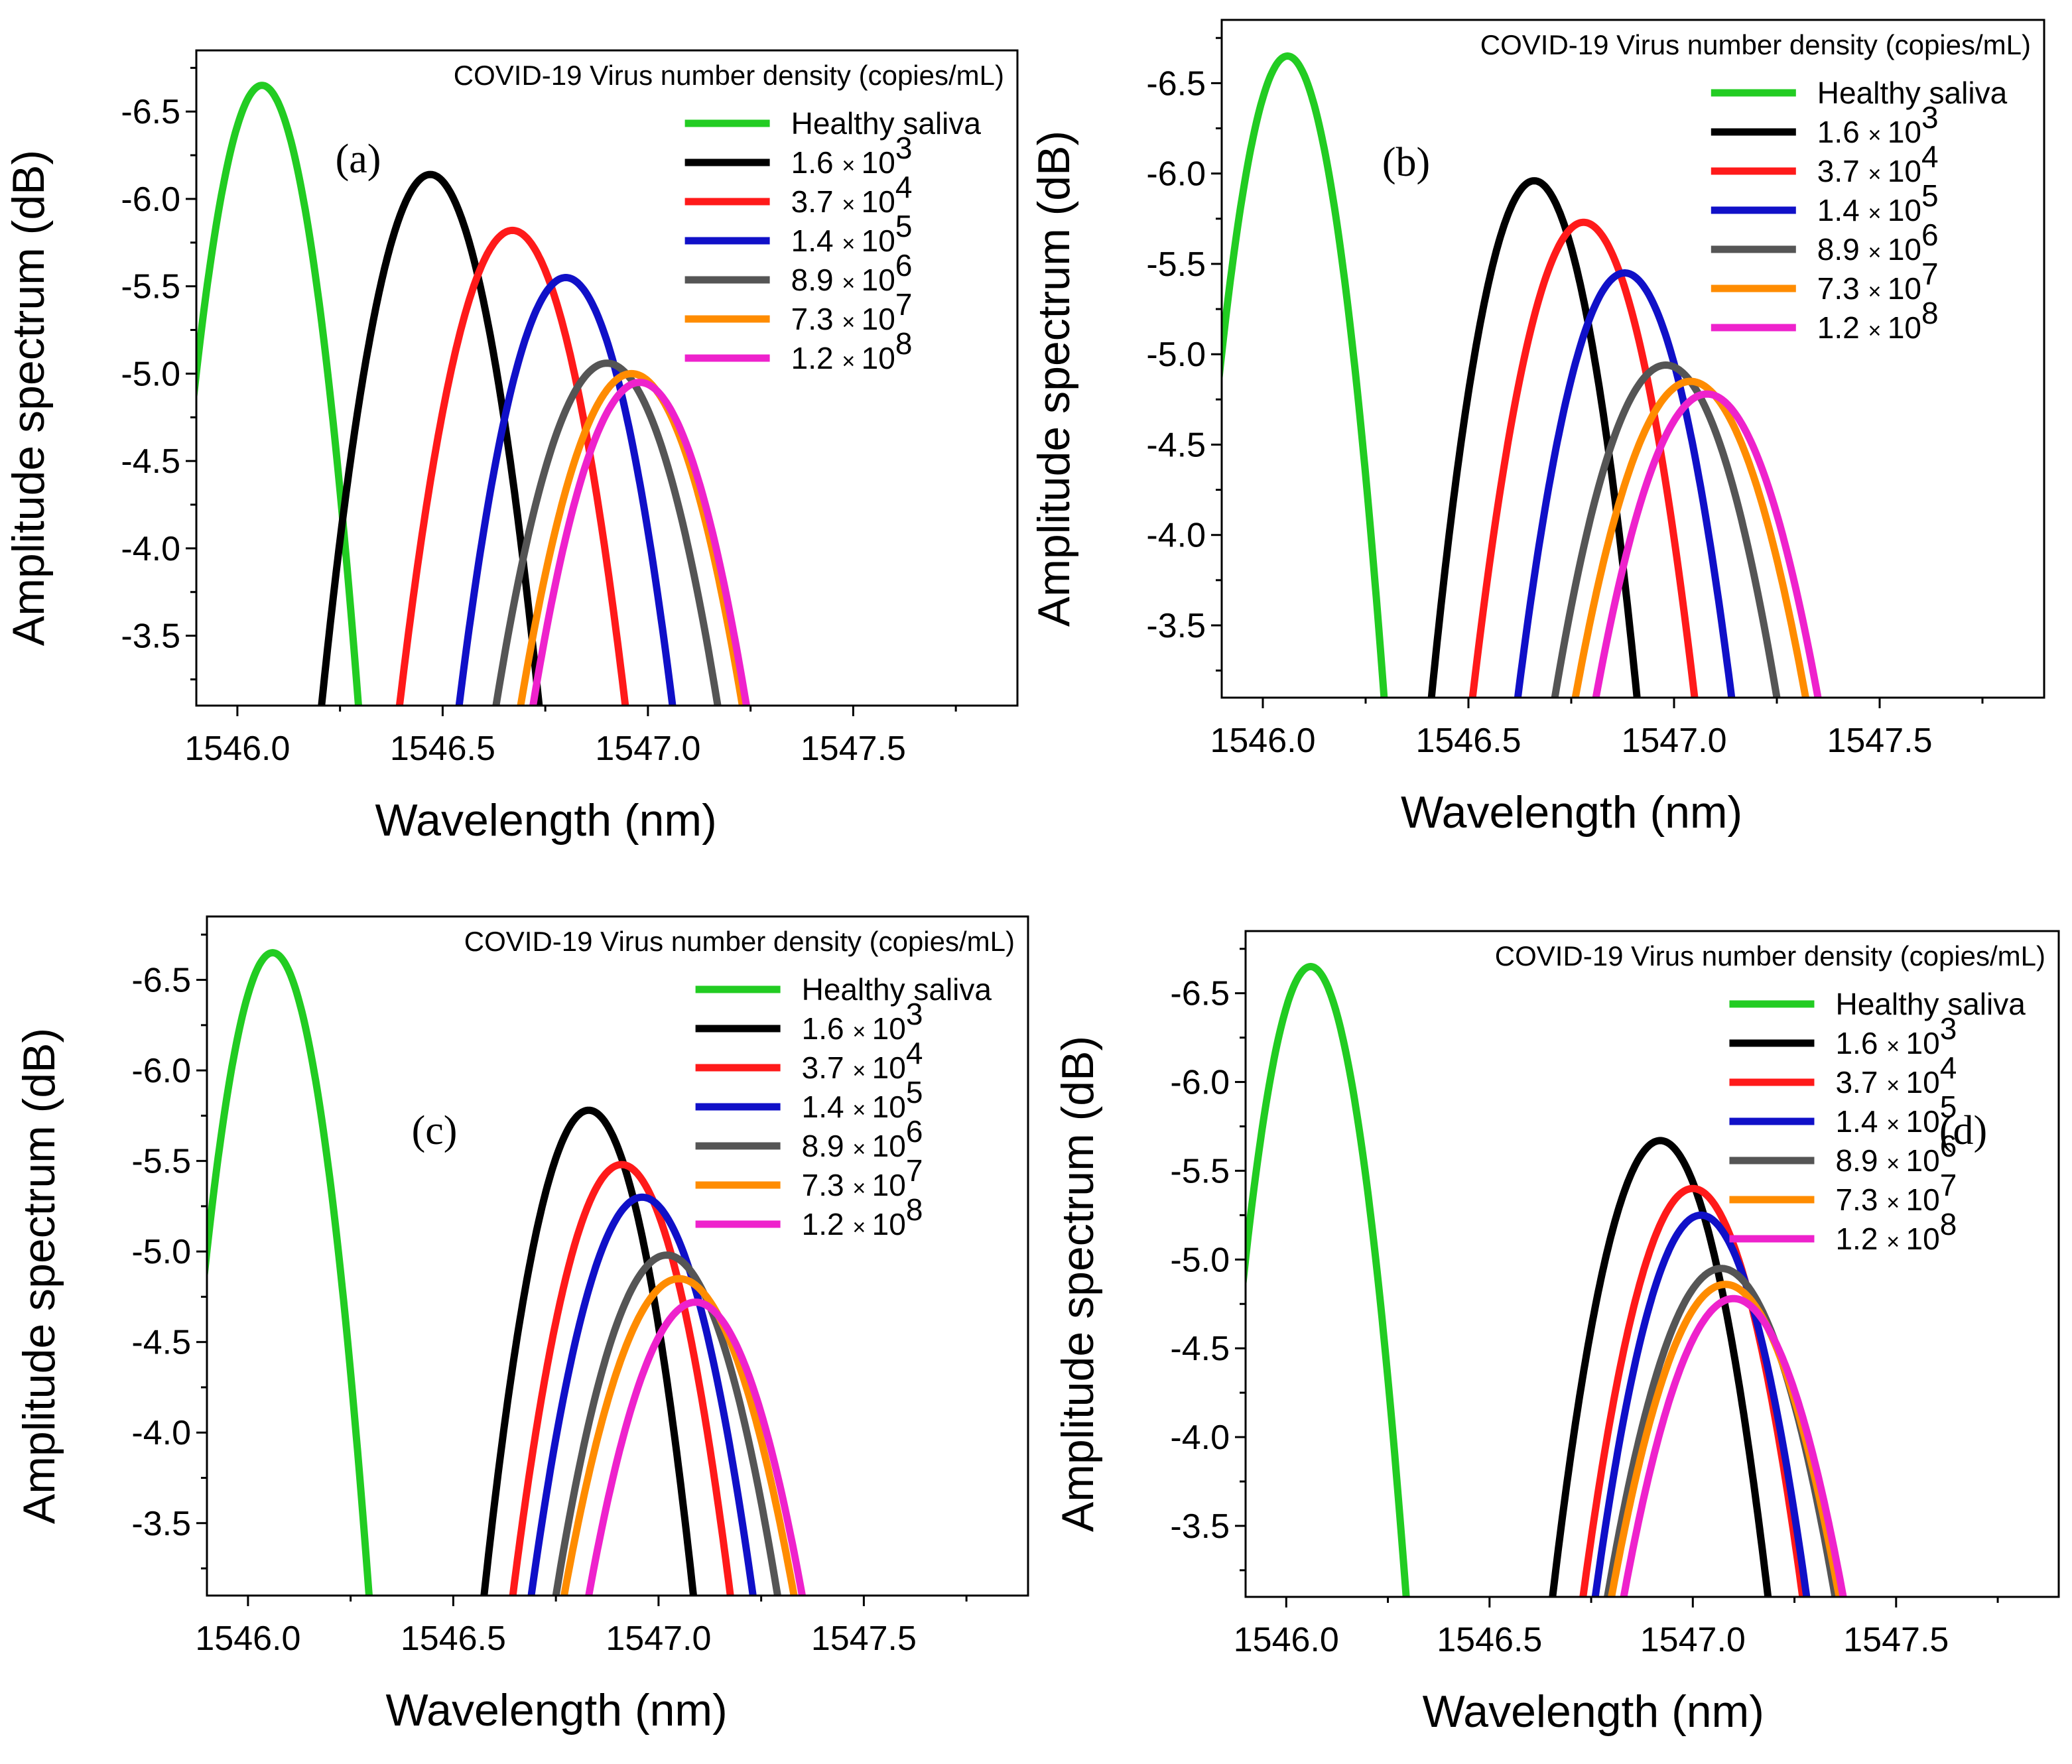 The image size is (2072, 1764). I want to click on panel-label: (c), so click(435, 1130).